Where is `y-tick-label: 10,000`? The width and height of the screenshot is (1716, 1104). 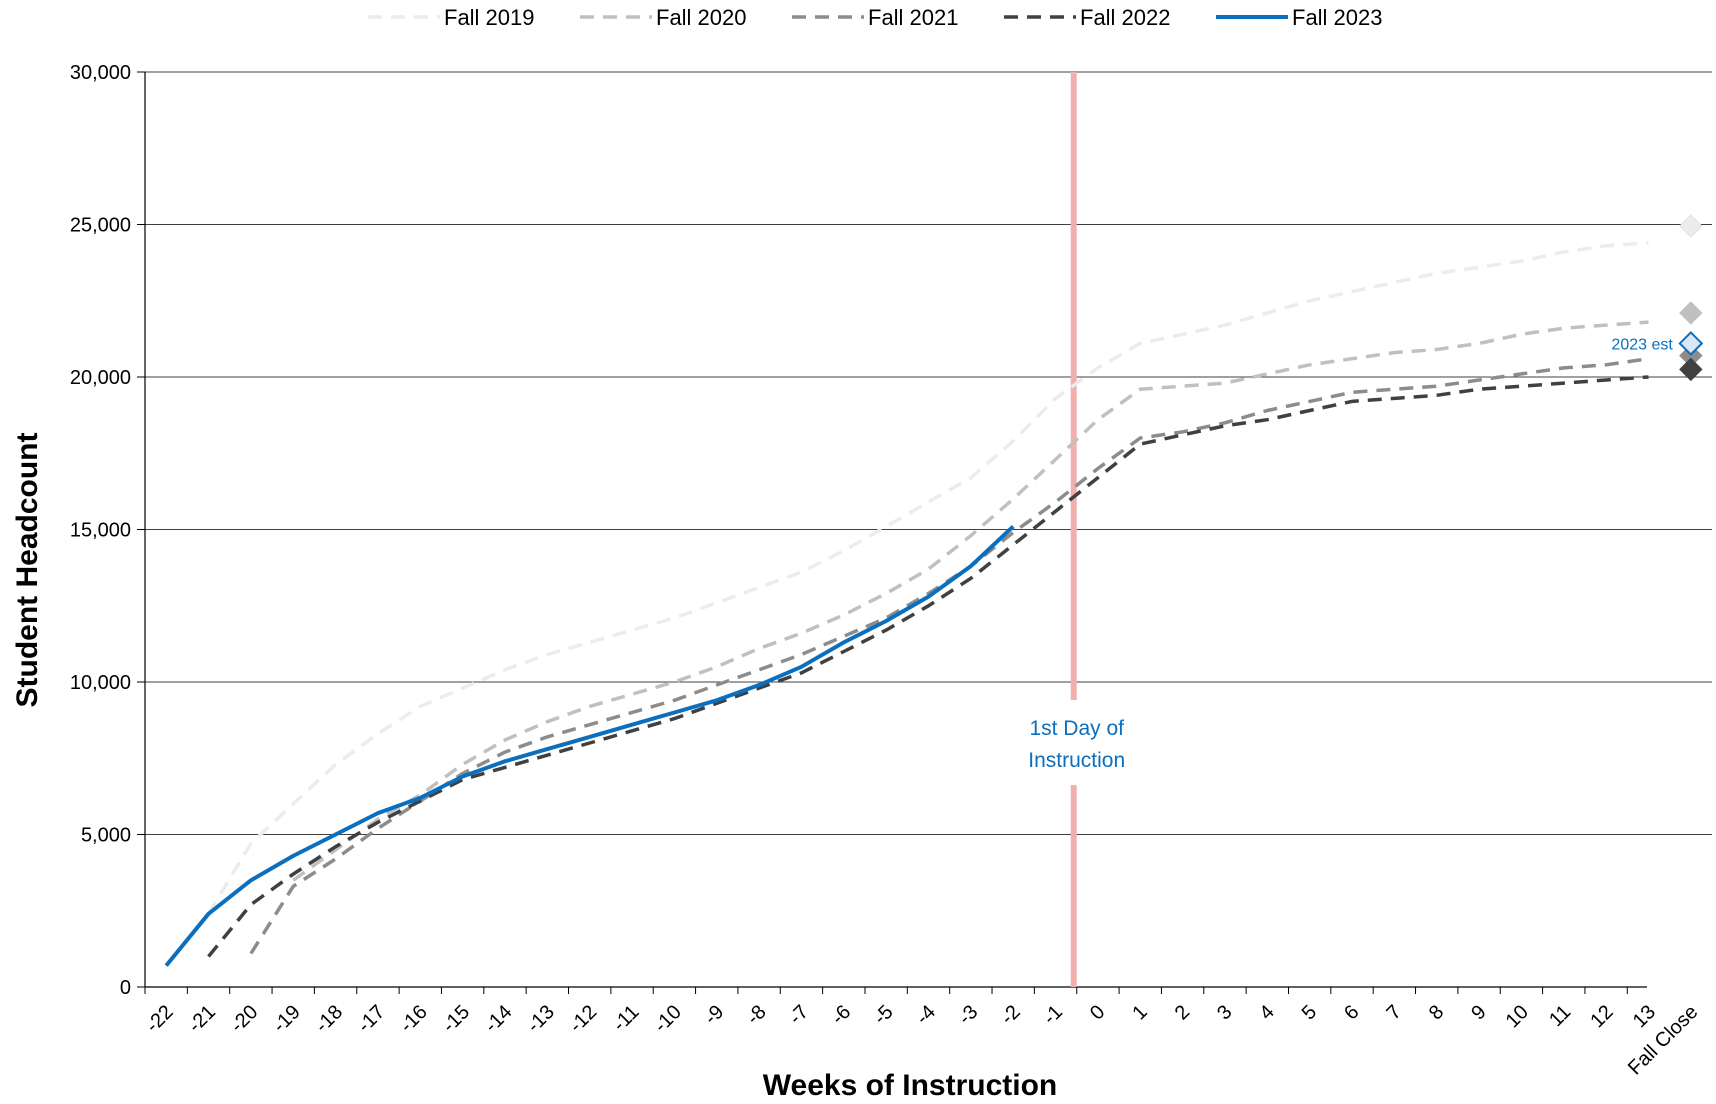
y-tick-label: 10,000 is located at coordinates (100, 683).